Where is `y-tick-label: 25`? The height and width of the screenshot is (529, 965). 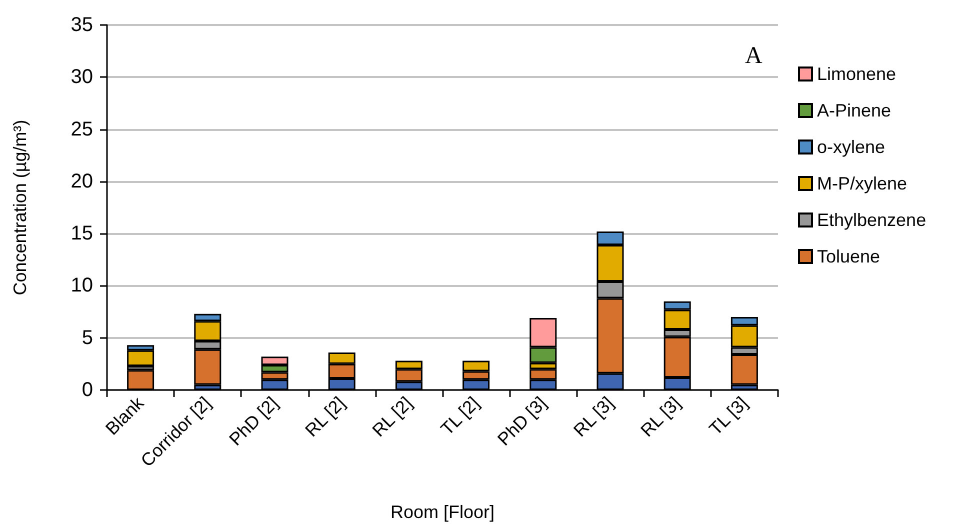 y-tick-label: 25 is located at coordinates (81, 129).